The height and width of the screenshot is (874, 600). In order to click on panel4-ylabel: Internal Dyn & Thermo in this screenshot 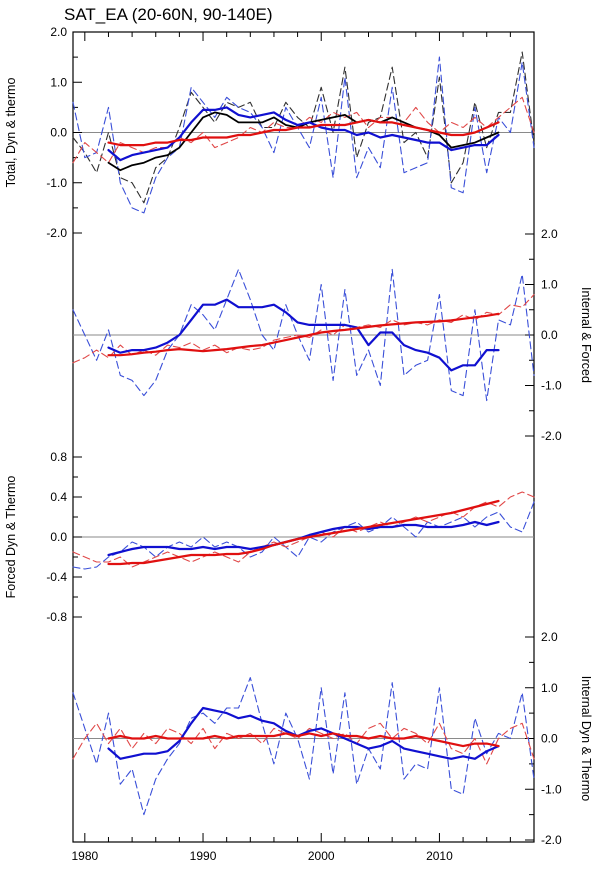, I will do `click(586, 739)`.